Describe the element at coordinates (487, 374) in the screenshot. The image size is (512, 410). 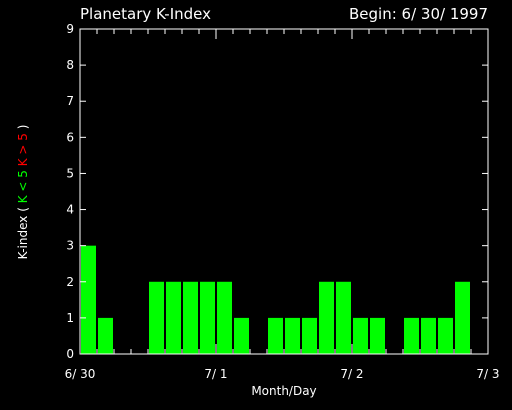
I see `x-tick-label: 7/ 3` at that location.